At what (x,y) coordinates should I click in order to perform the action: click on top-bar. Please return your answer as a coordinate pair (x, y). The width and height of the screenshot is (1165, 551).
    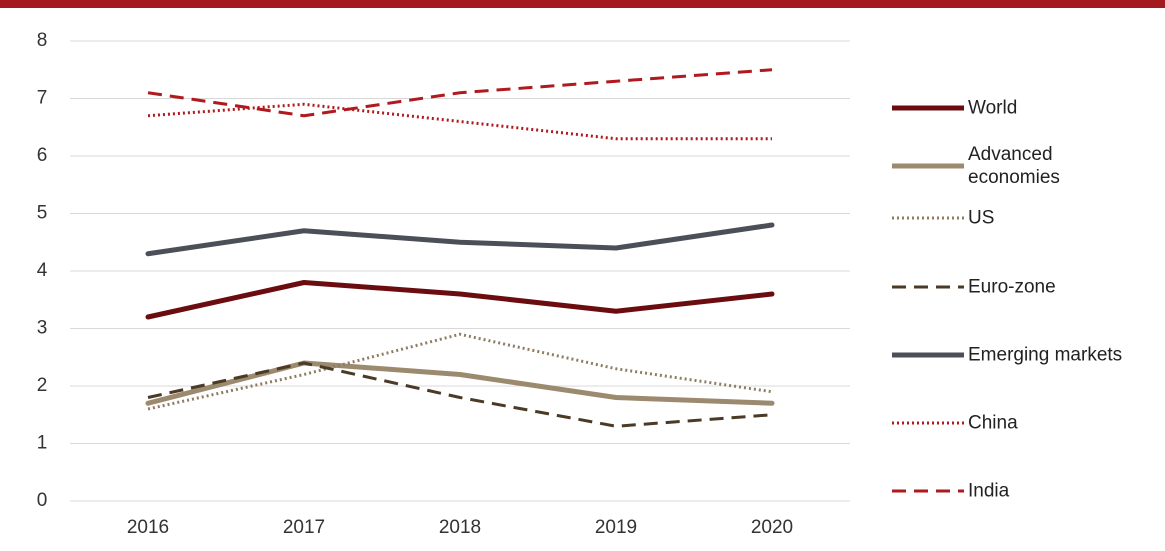
    Looking at the image, I should click on (582, 4).